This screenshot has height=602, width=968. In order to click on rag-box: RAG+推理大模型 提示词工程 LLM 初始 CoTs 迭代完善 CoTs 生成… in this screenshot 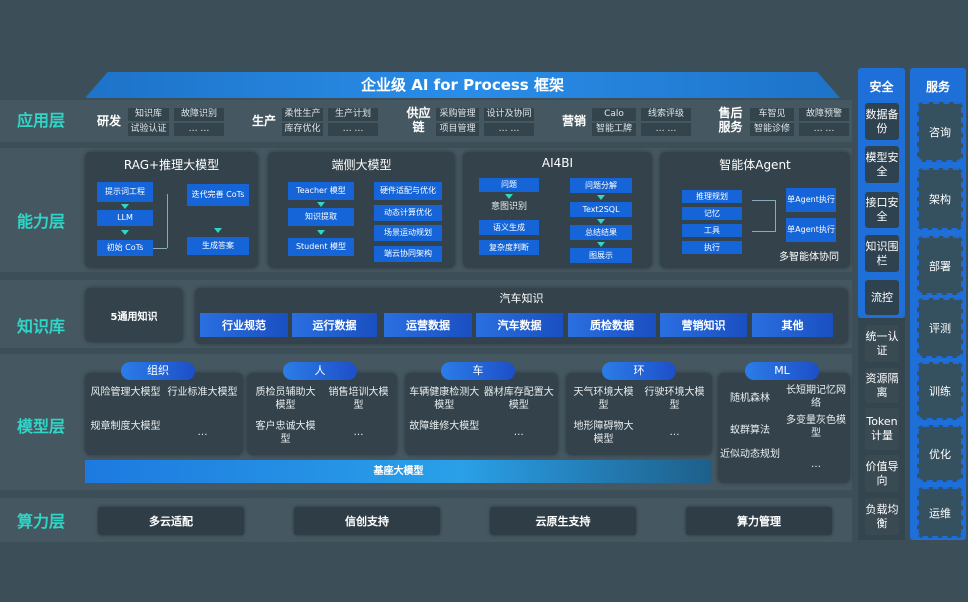, I will do `click(171, 210)`.